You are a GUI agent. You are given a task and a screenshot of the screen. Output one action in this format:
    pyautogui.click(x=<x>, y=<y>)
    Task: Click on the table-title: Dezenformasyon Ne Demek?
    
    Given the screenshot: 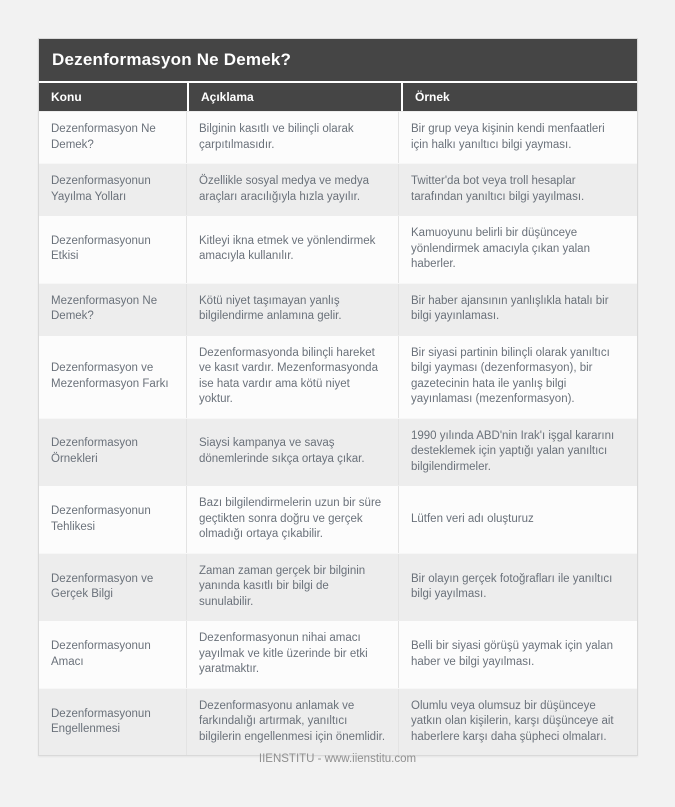 What is the action you would take?
    pyautogui.click(x=338, y=60)
    